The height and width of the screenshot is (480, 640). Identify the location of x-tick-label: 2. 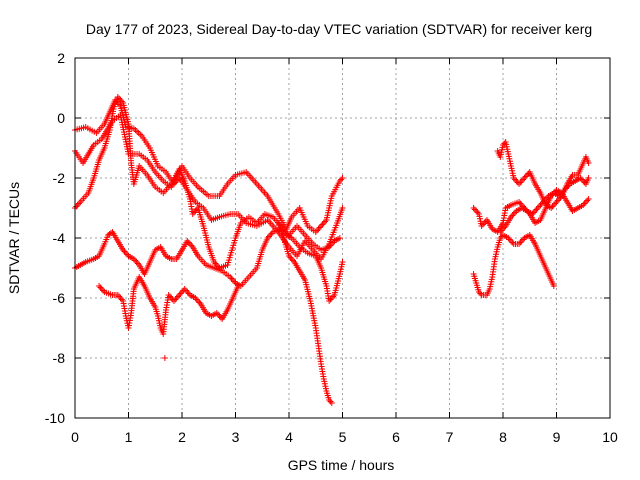
(182, 437).